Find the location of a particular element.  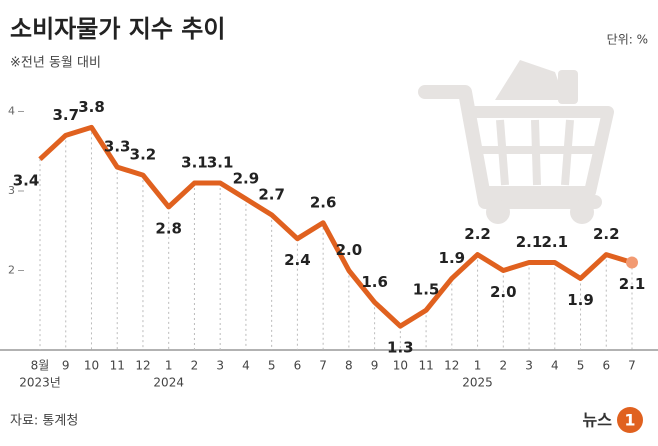

y-tick-label: 3 is located at coordinates (11, 190).